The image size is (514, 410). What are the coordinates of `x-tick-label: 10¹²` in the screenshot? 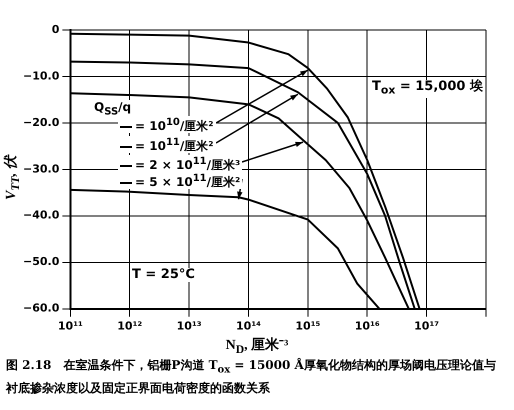 It's located at (129, 325).